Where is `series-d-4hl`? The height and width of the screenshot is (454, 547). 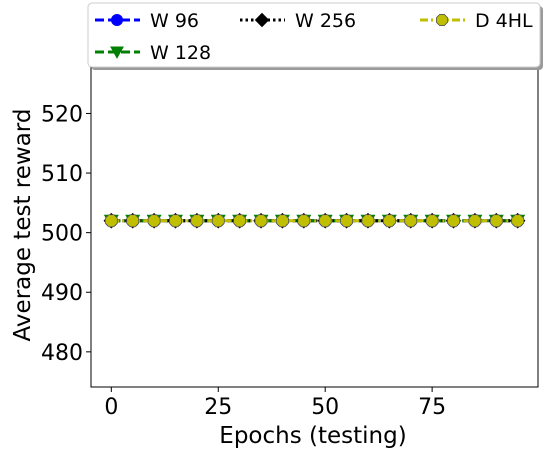 series-d-4hl is located at coordinates (314, 221).